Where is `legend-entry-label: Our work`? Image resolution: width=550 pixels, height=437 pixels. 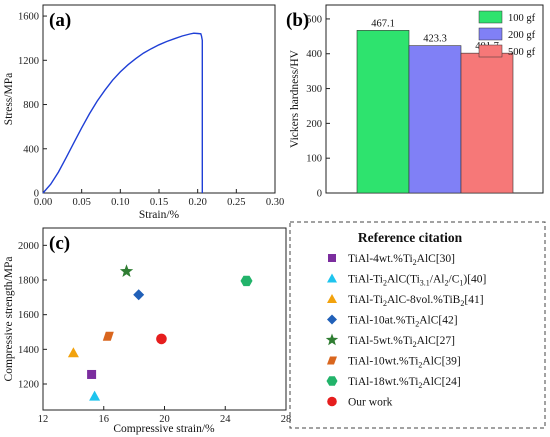 legend-entry-label: Our work is located at coordinates (370, 403).